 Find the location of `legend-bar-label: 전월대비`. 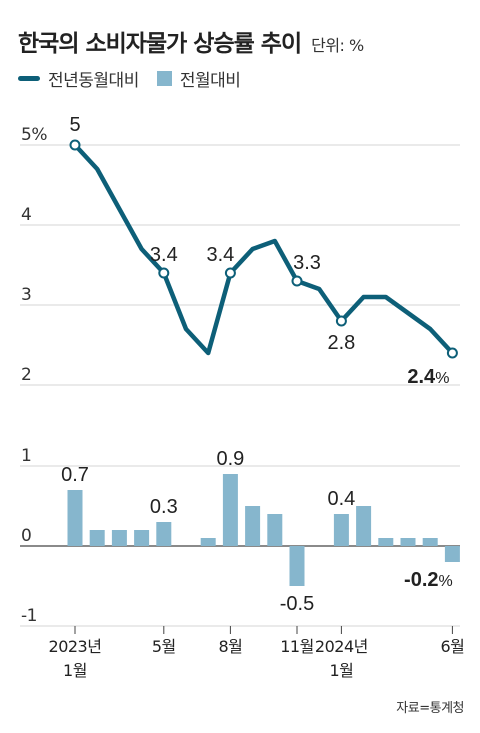

legend-bar-label: 전월대비 is located at coordinates (210, 81).